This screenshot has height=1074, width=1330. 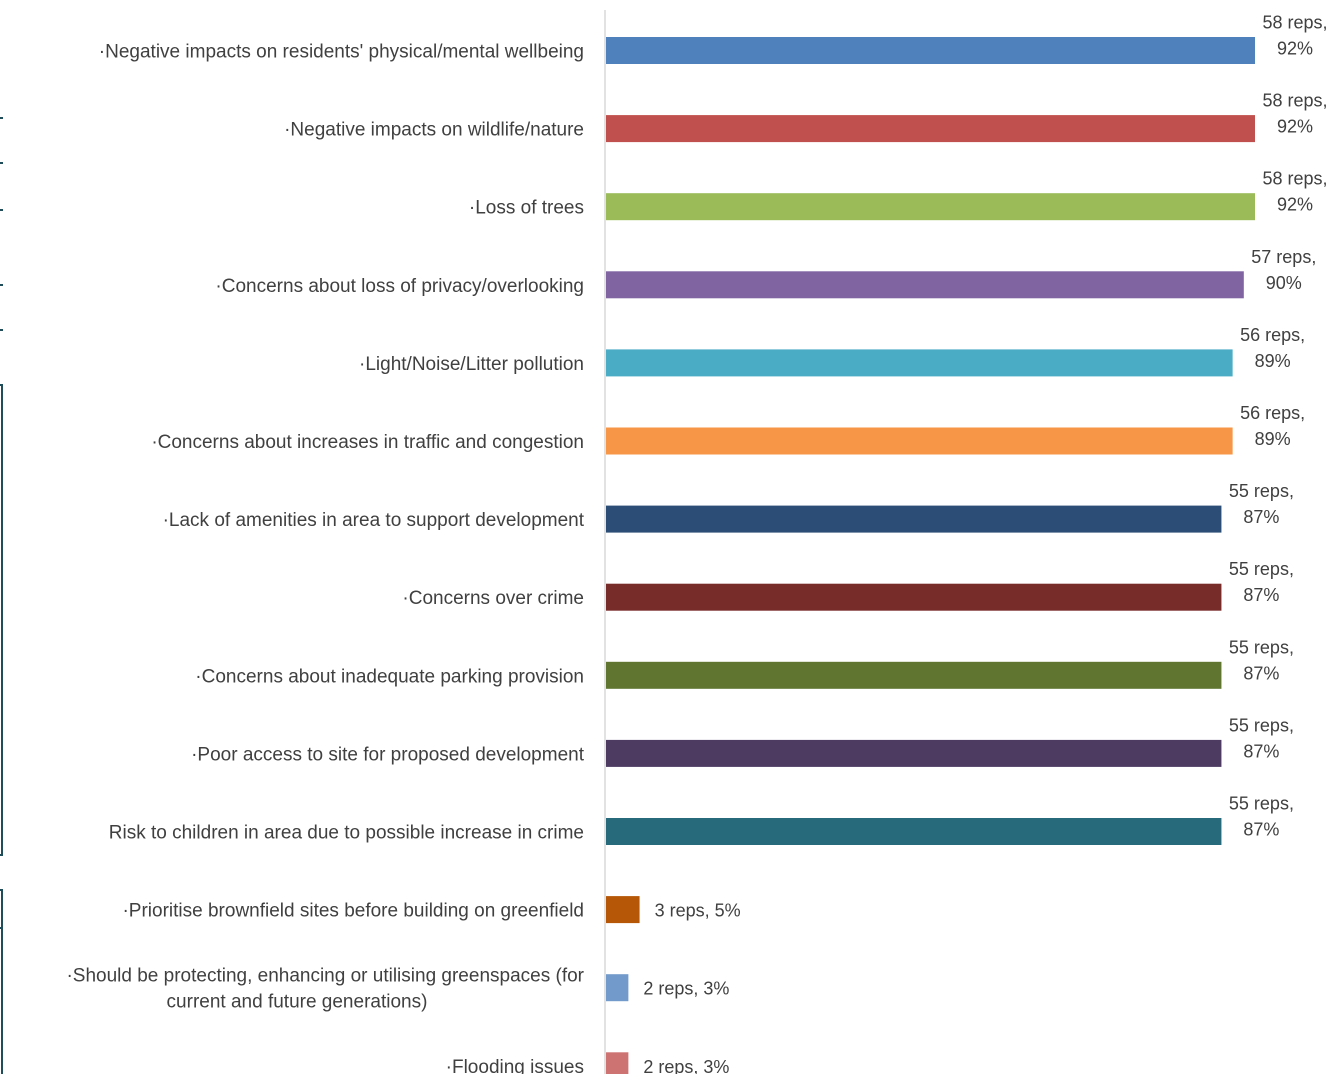 I want to click on category-label: ·Loss of trees, so click(x=526, y=208).